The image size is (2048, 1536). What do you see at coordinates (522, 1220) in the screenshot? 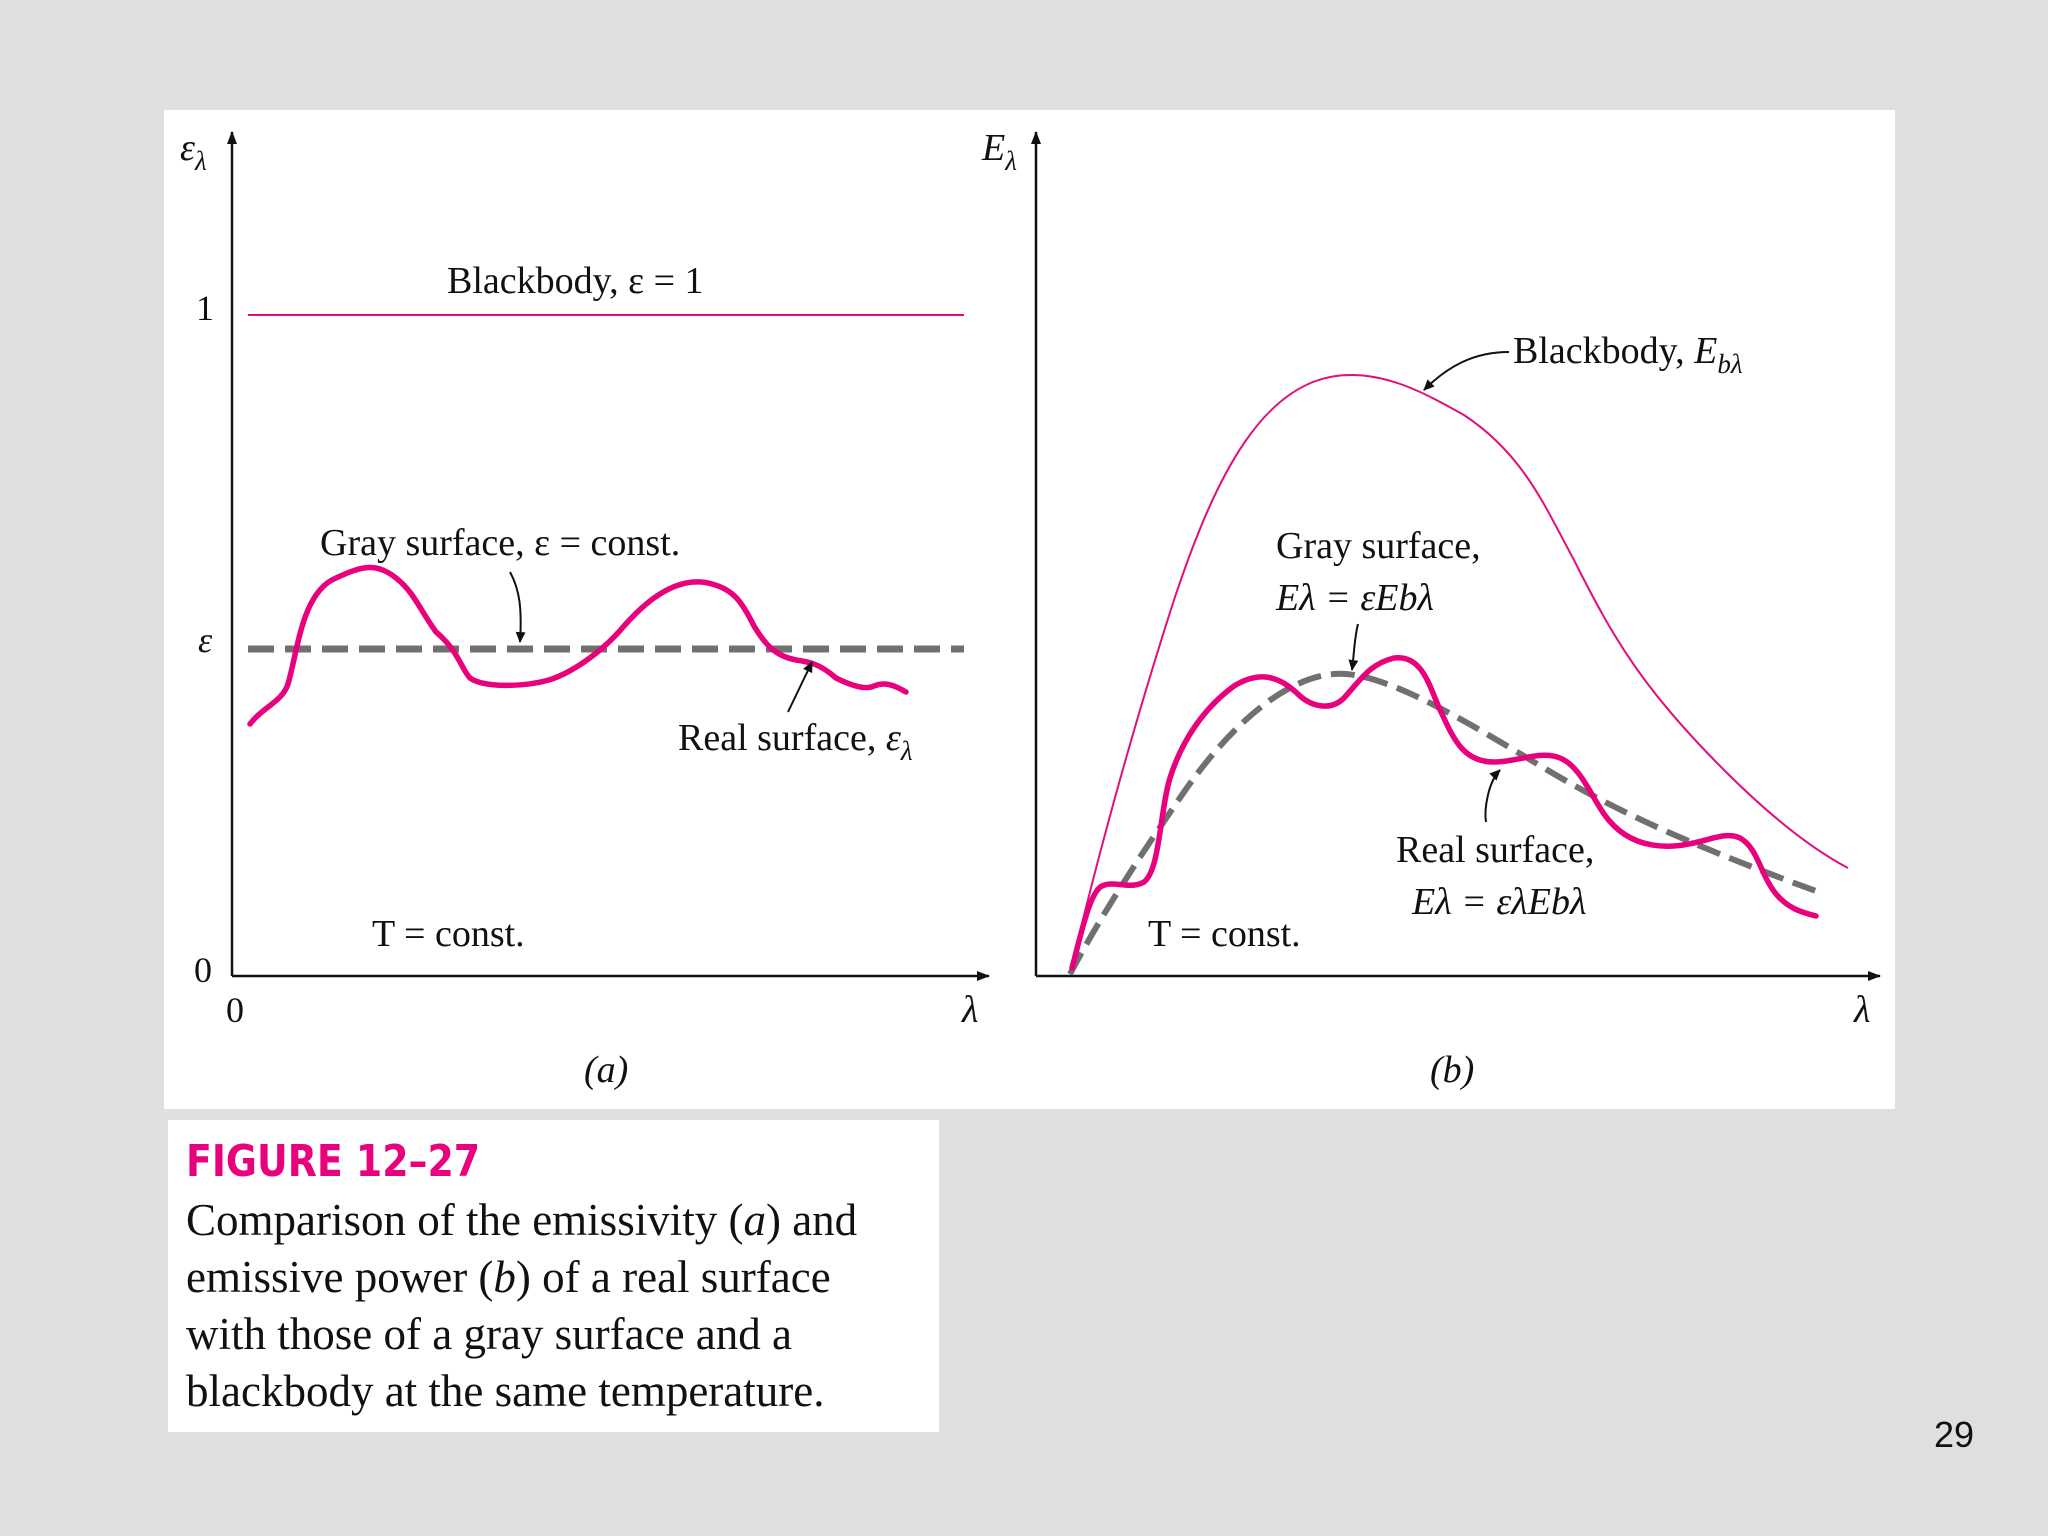
I see `caption-line-1: Comparison of the emissivity (a) and` at bounding box center [522, 1220].